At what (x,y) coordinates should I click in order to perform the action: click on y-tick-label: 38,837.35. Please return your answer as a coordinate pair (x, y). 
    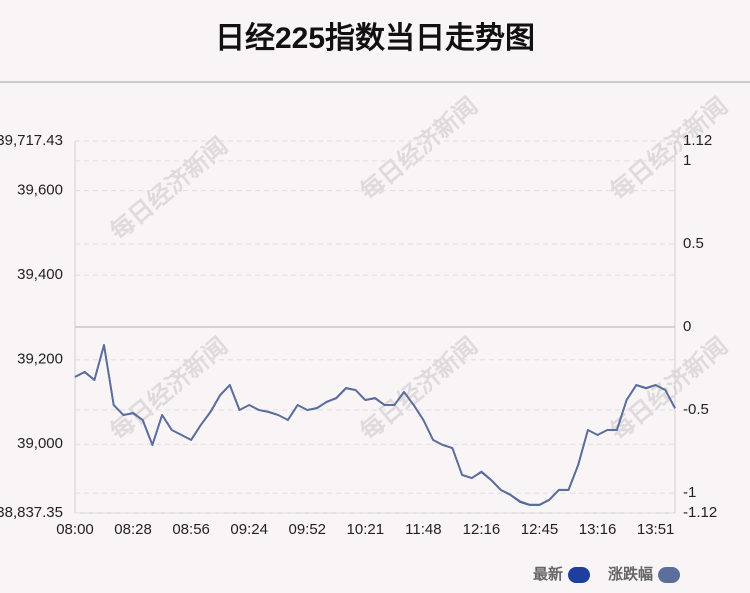
    Looking at the image, I should click on (31, 512).